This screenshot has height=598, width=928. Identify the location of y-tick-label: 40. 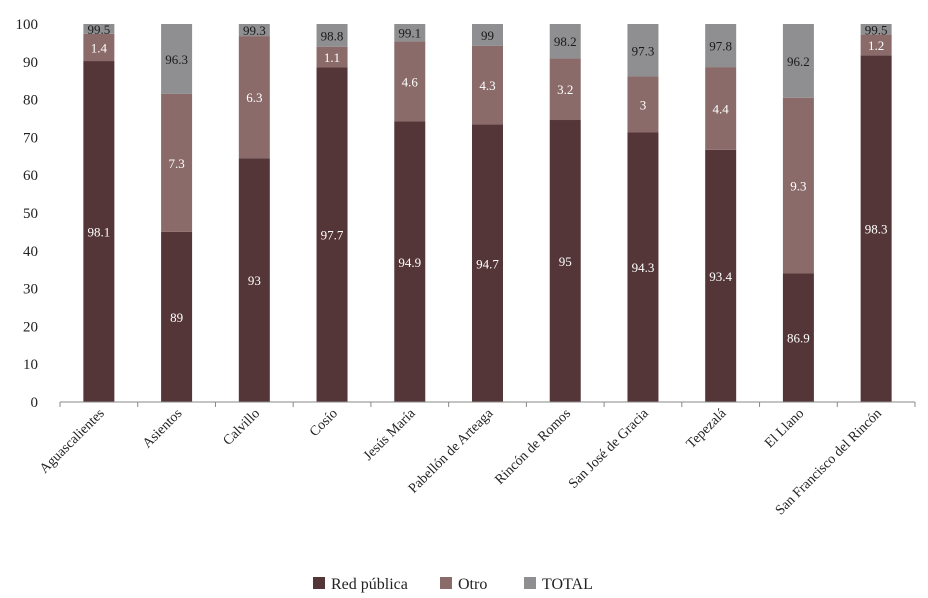
(30, 252).